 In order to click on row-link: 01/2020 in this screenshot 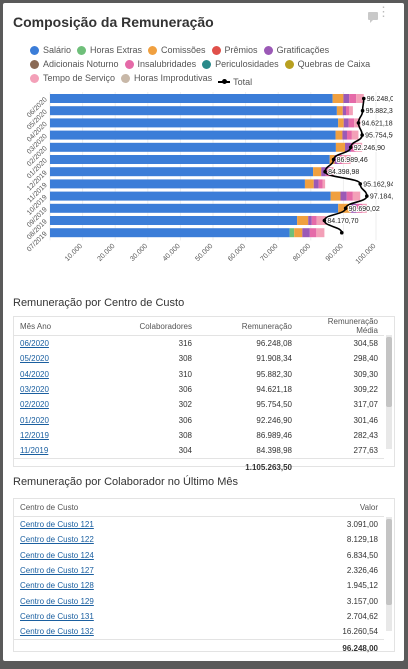, I will do `click(34, 420)`.